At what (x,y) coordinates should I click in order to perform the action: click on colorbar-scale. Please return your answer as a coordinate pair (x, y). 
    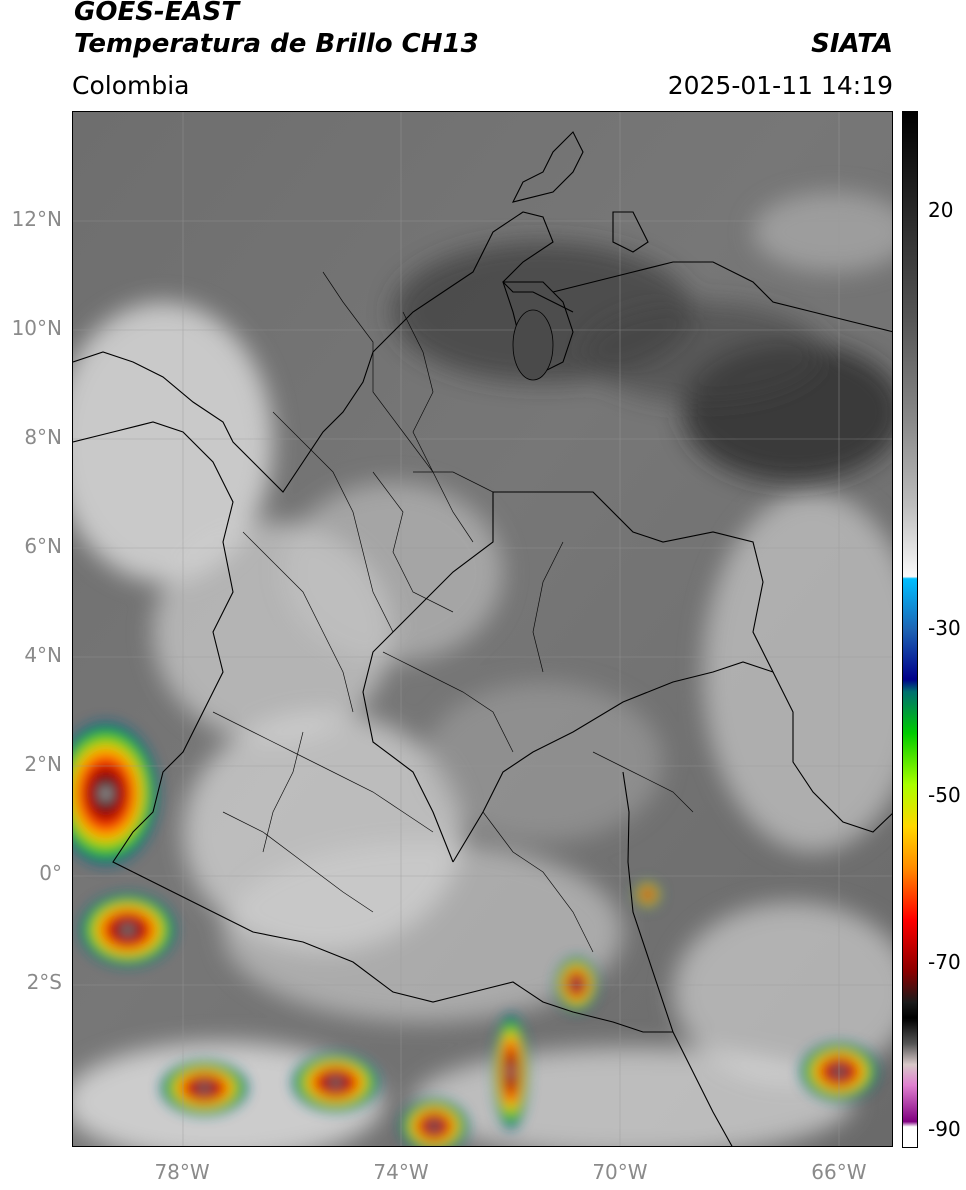
    Looking at the image, I should click on (910, 629).